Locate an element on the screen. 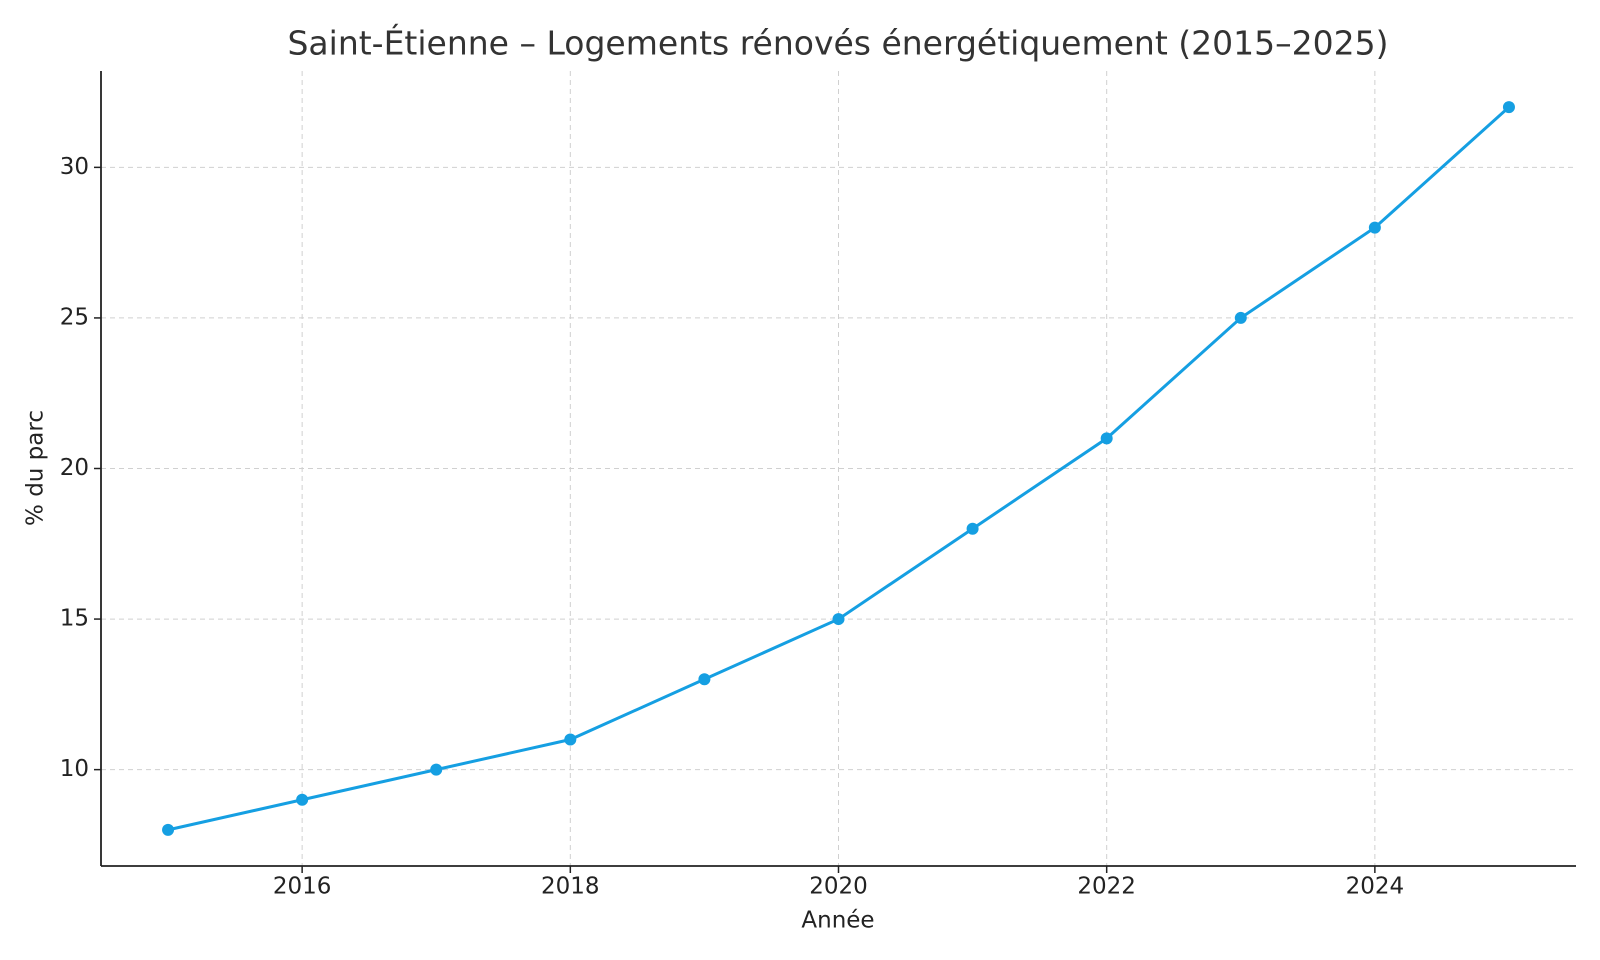 This screenshot has height=960, width=1600. y-tick-label: 10 is located at coordinates (74, 769).